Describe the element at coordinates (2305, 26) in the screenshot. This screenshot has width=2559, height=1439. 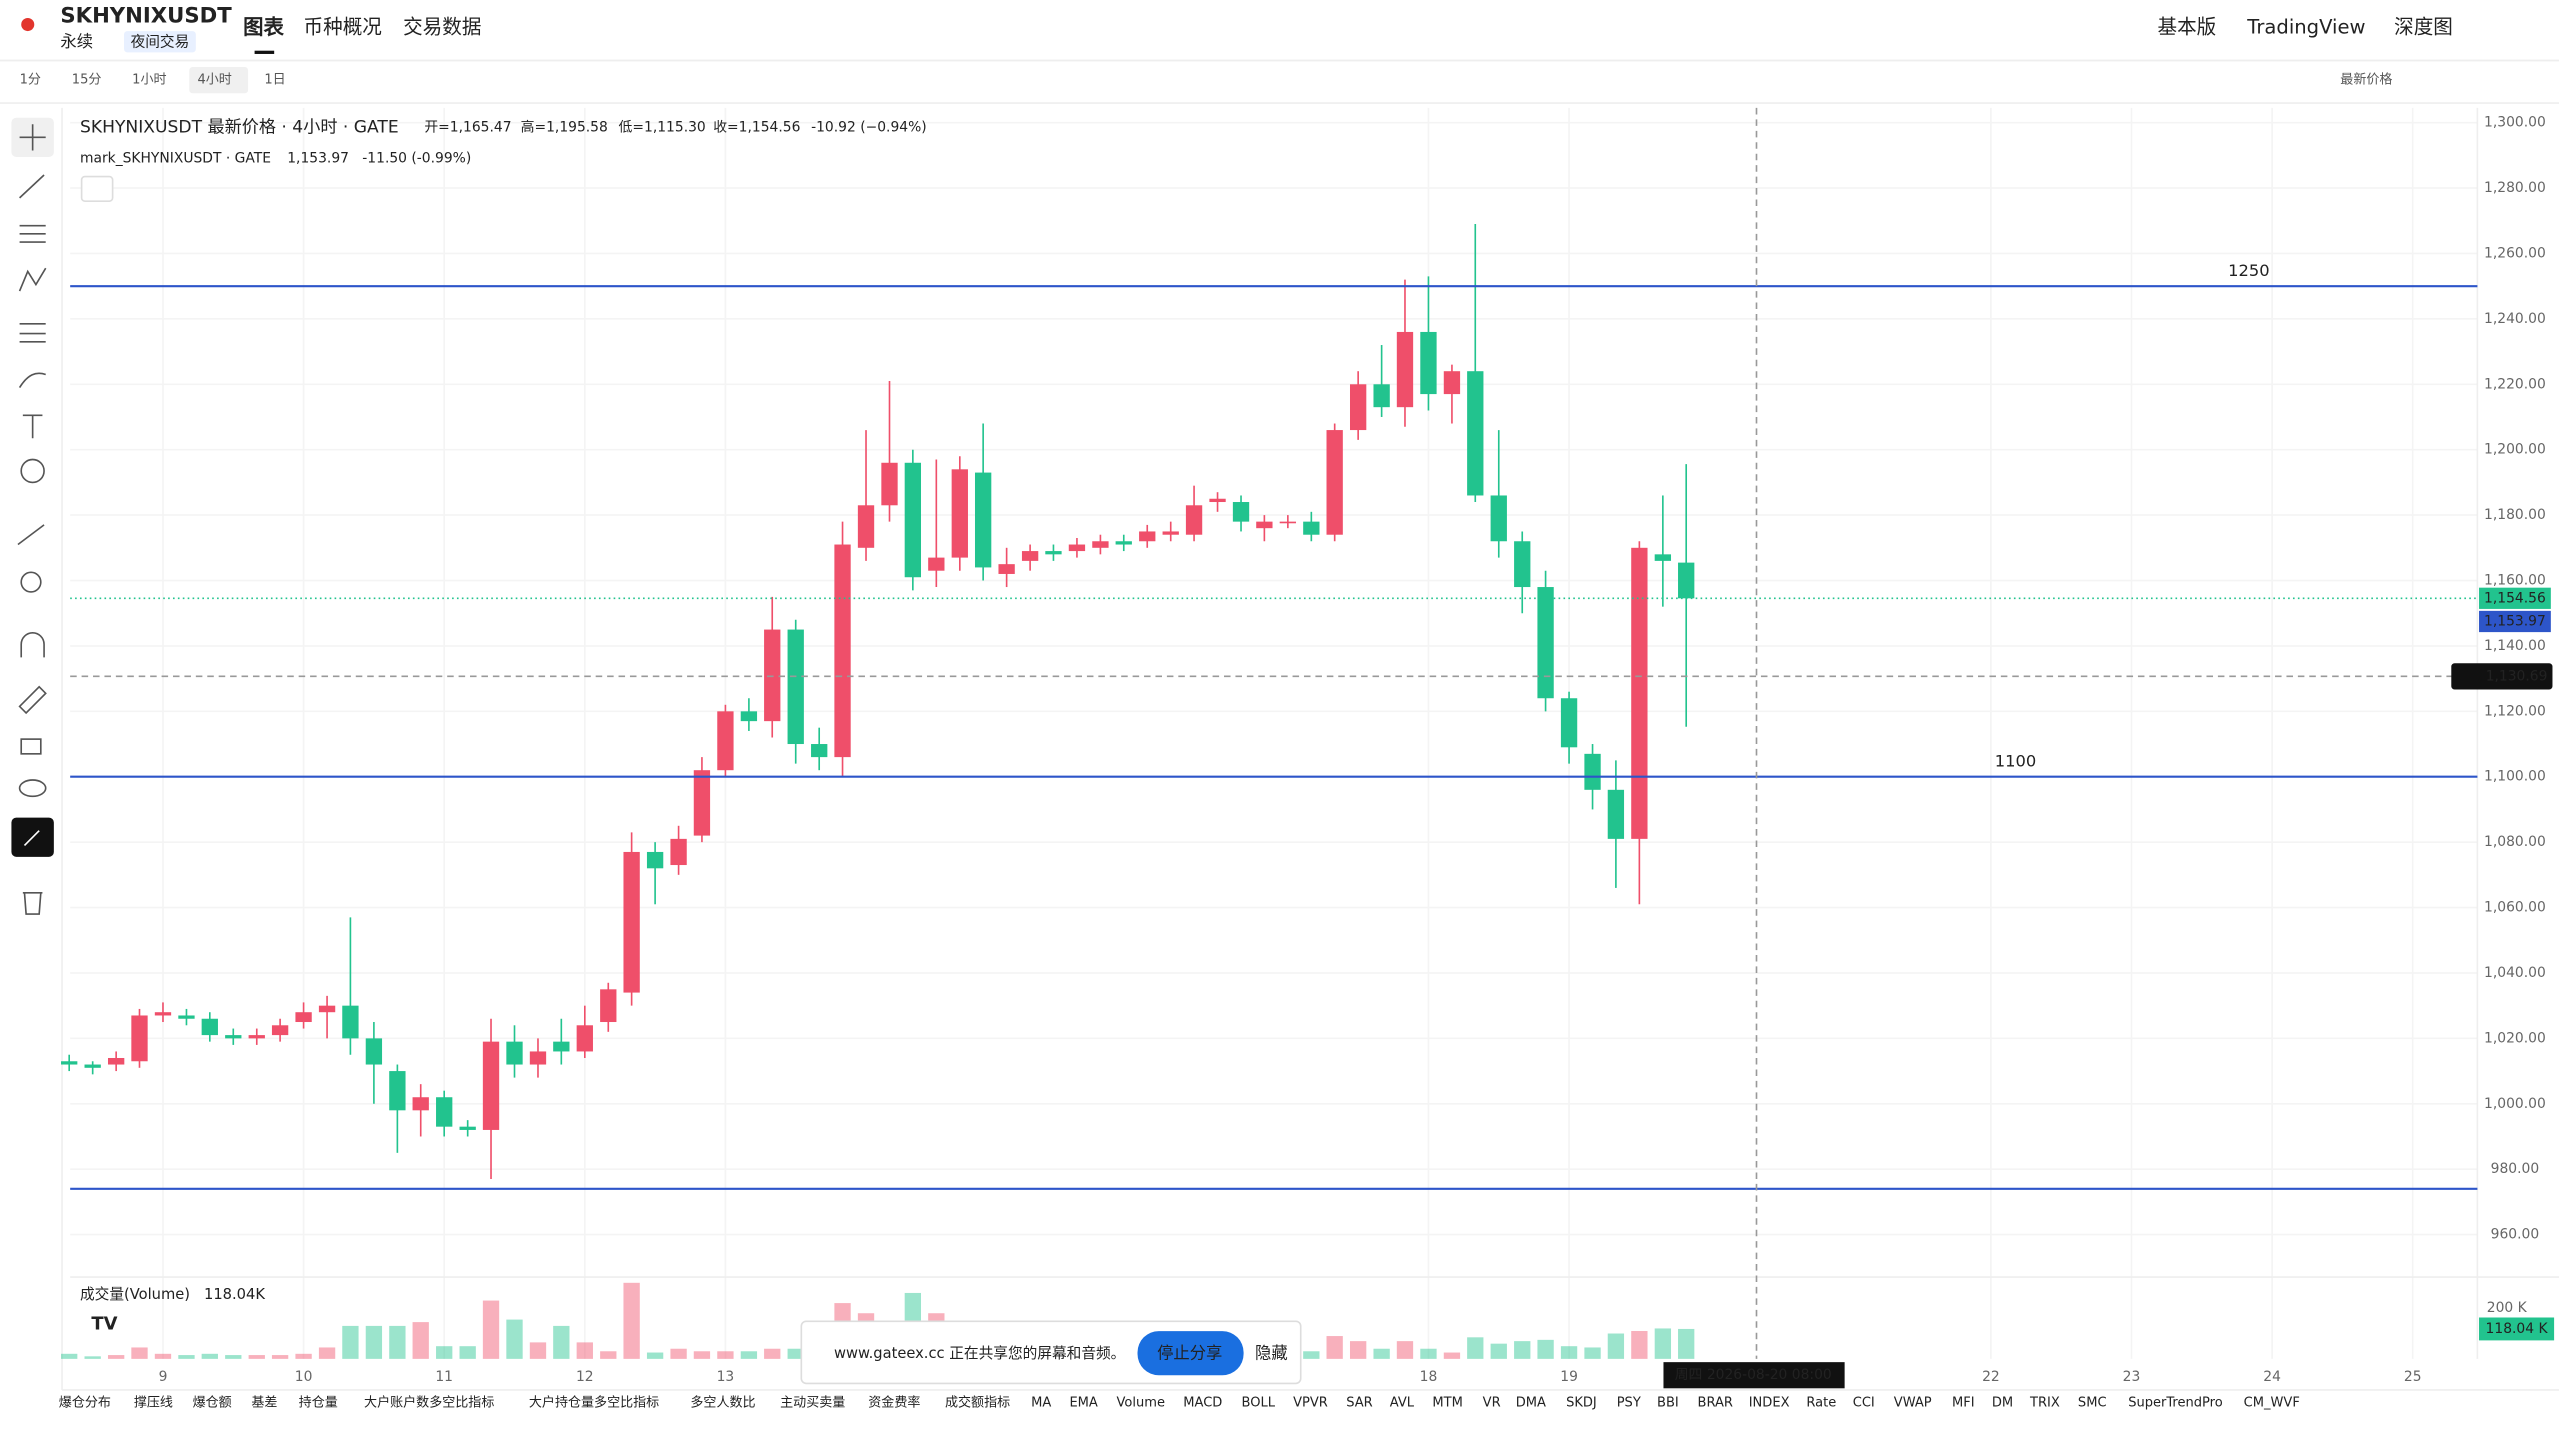
I see `view-tab: TradingView` at that location.